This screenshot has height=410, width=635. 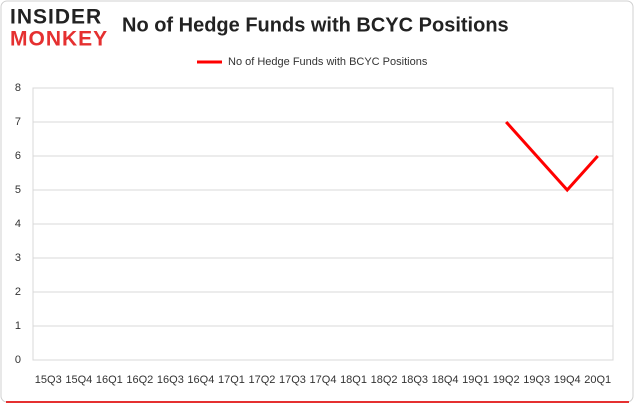 I want to click on data-line, so click(x=552, y=156).